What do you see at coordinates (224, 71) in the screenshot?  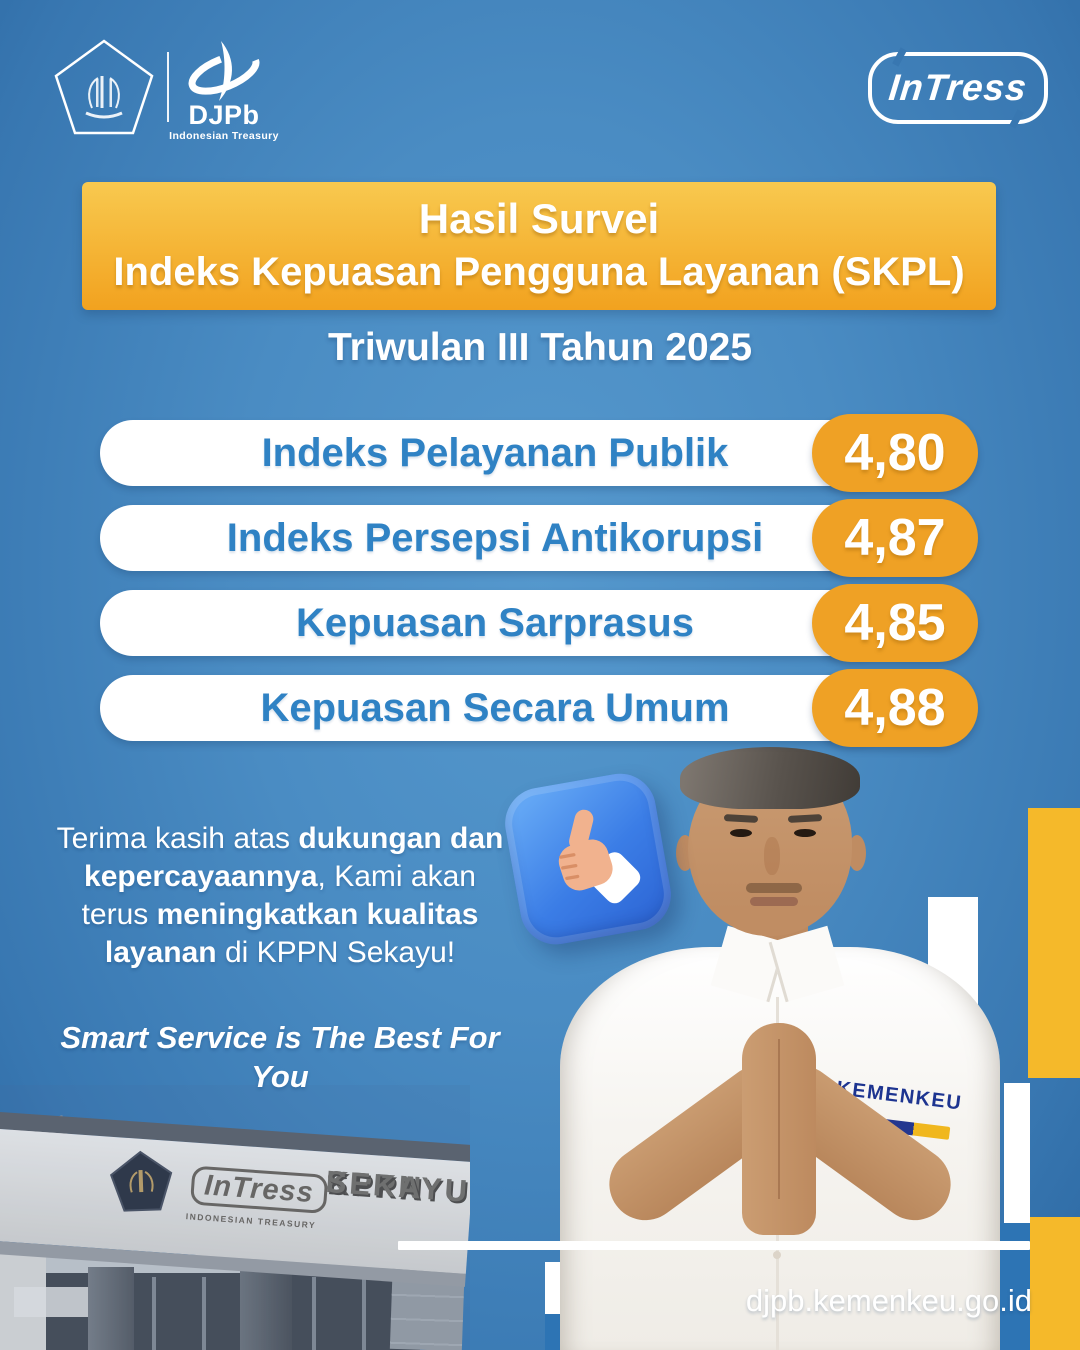 I see `djpb-logo-icon` at bounding box center [224, 71].